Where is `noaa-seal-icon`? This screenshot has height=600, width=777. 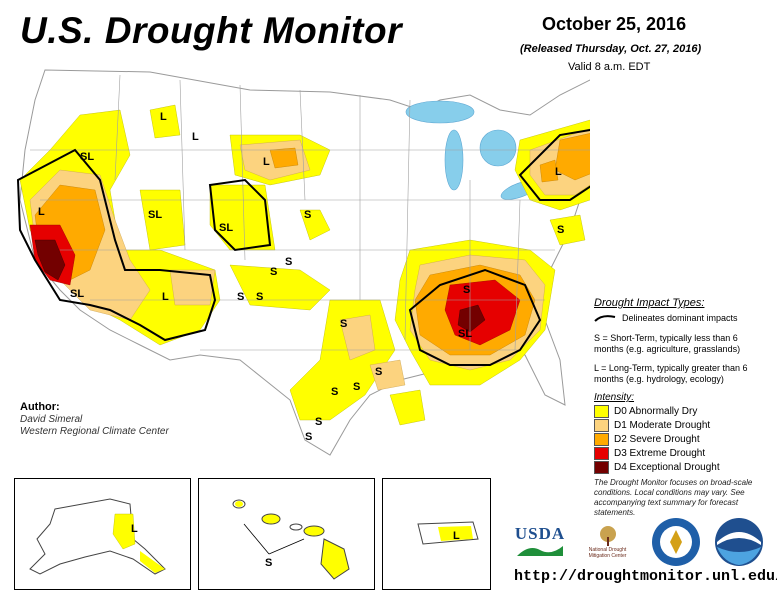 noaa-seal-icon is located at coordinates (739, 542).